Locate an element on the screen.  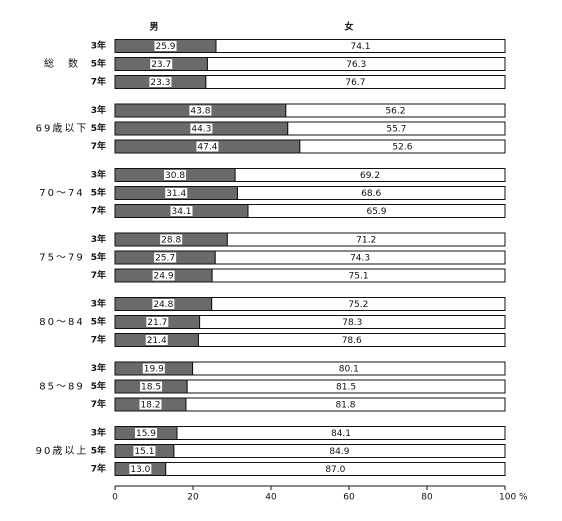
value-label: 15.1 is located at coordinates (144, 452).